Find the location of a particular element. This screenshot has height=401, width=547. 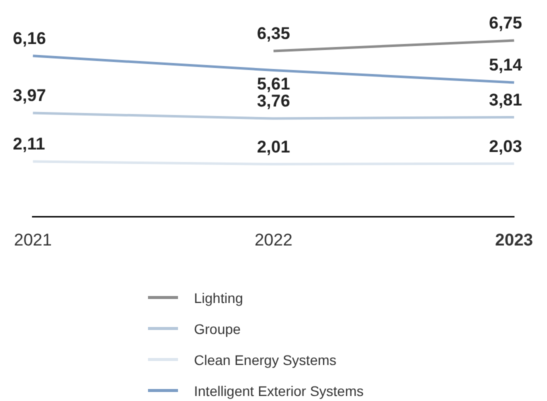

legend-label: Groupe is located at coordinates (217, 328).